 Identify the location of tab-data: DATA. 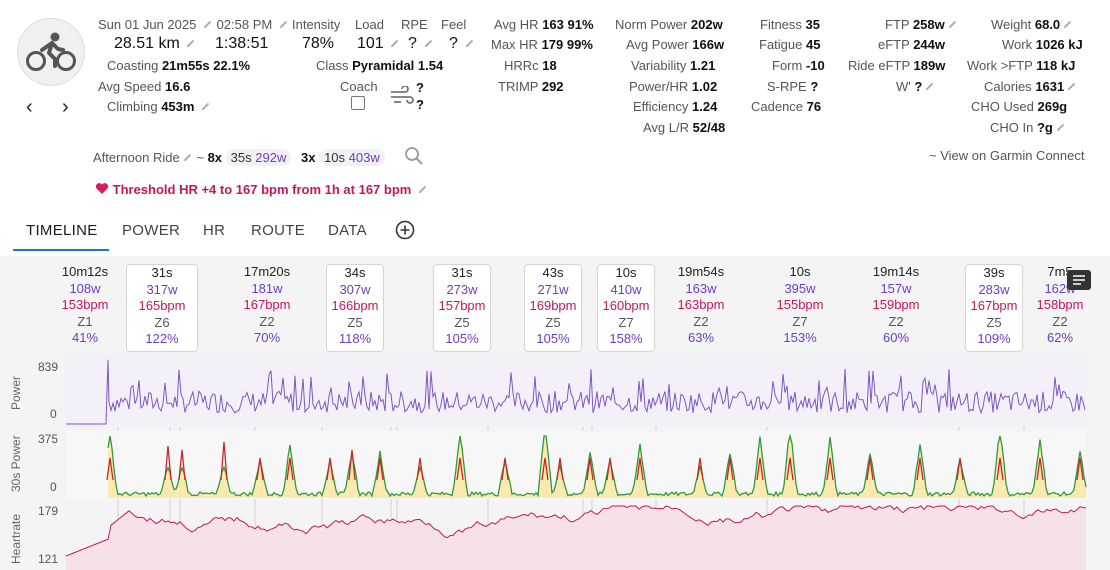
(347, 230).